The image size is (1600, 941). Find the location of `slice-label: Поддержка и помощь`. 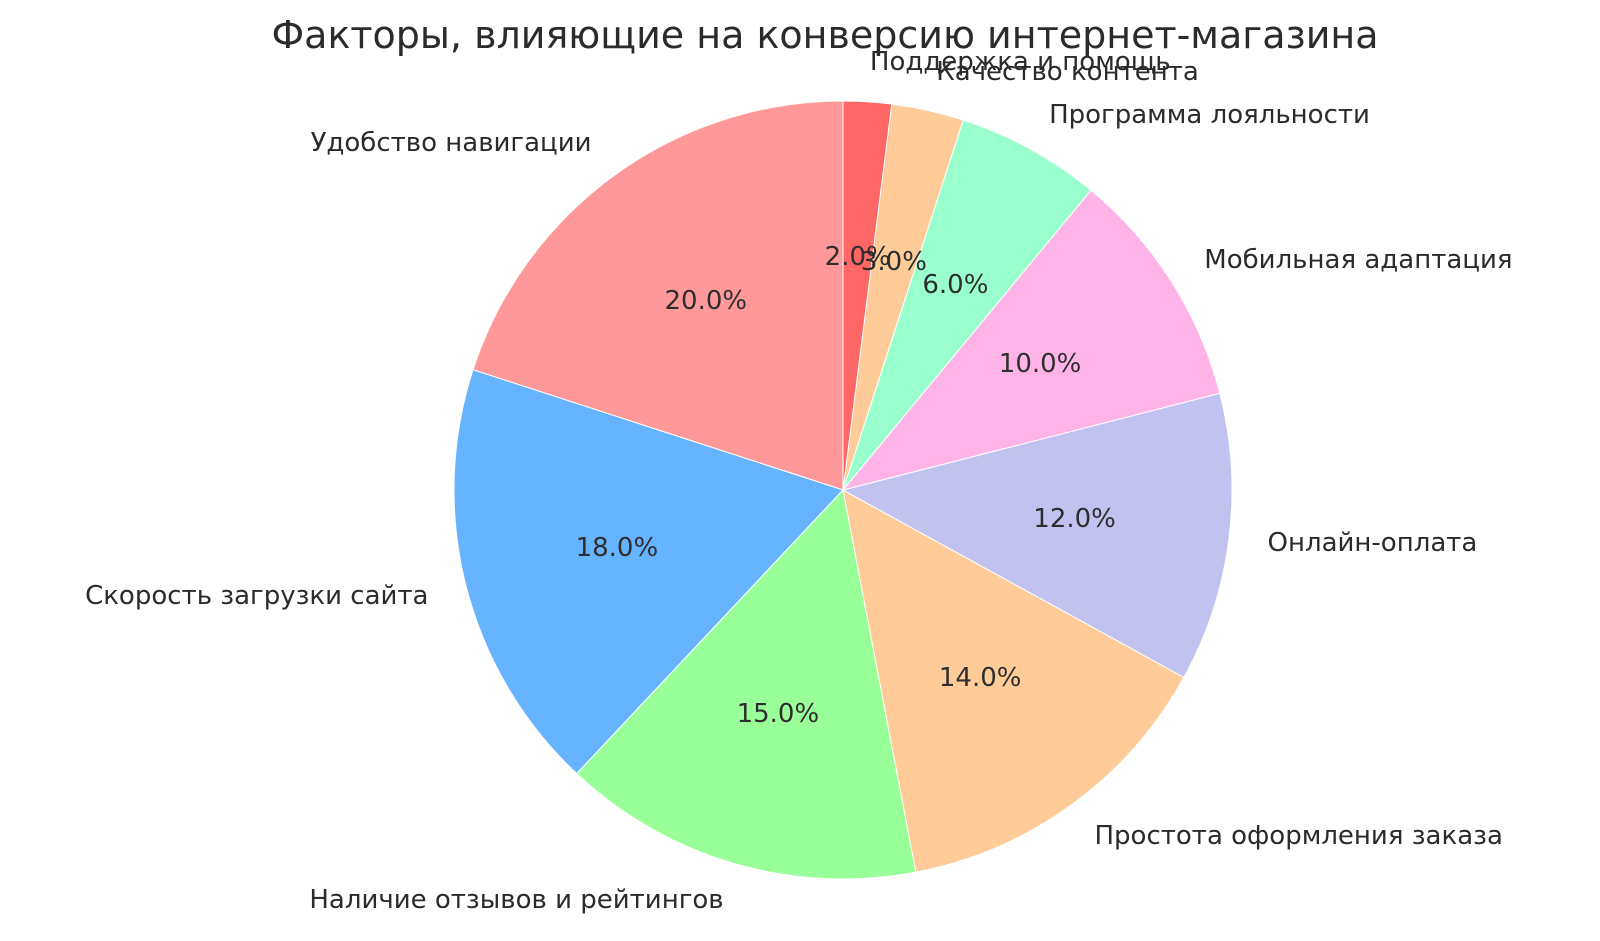

slice-label: Поддержка и помощь is located at coordinates (1020, 62).